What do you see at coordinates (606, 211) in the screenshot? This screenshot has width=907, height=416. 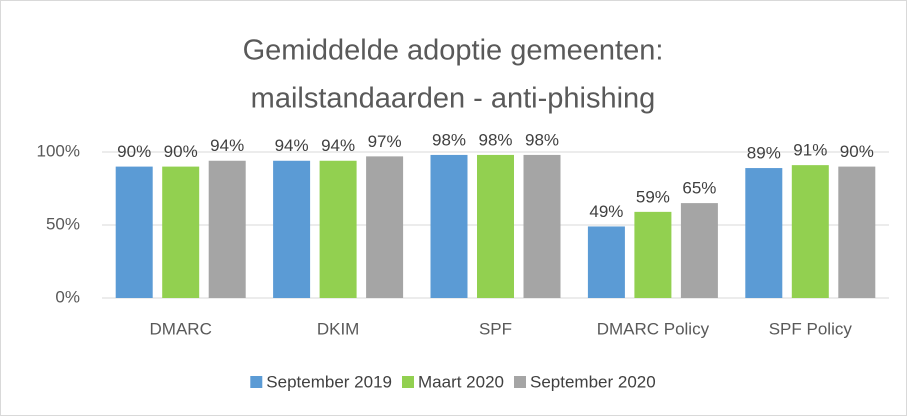 I see `value-label: 49%` at bounding box center [606, 211].